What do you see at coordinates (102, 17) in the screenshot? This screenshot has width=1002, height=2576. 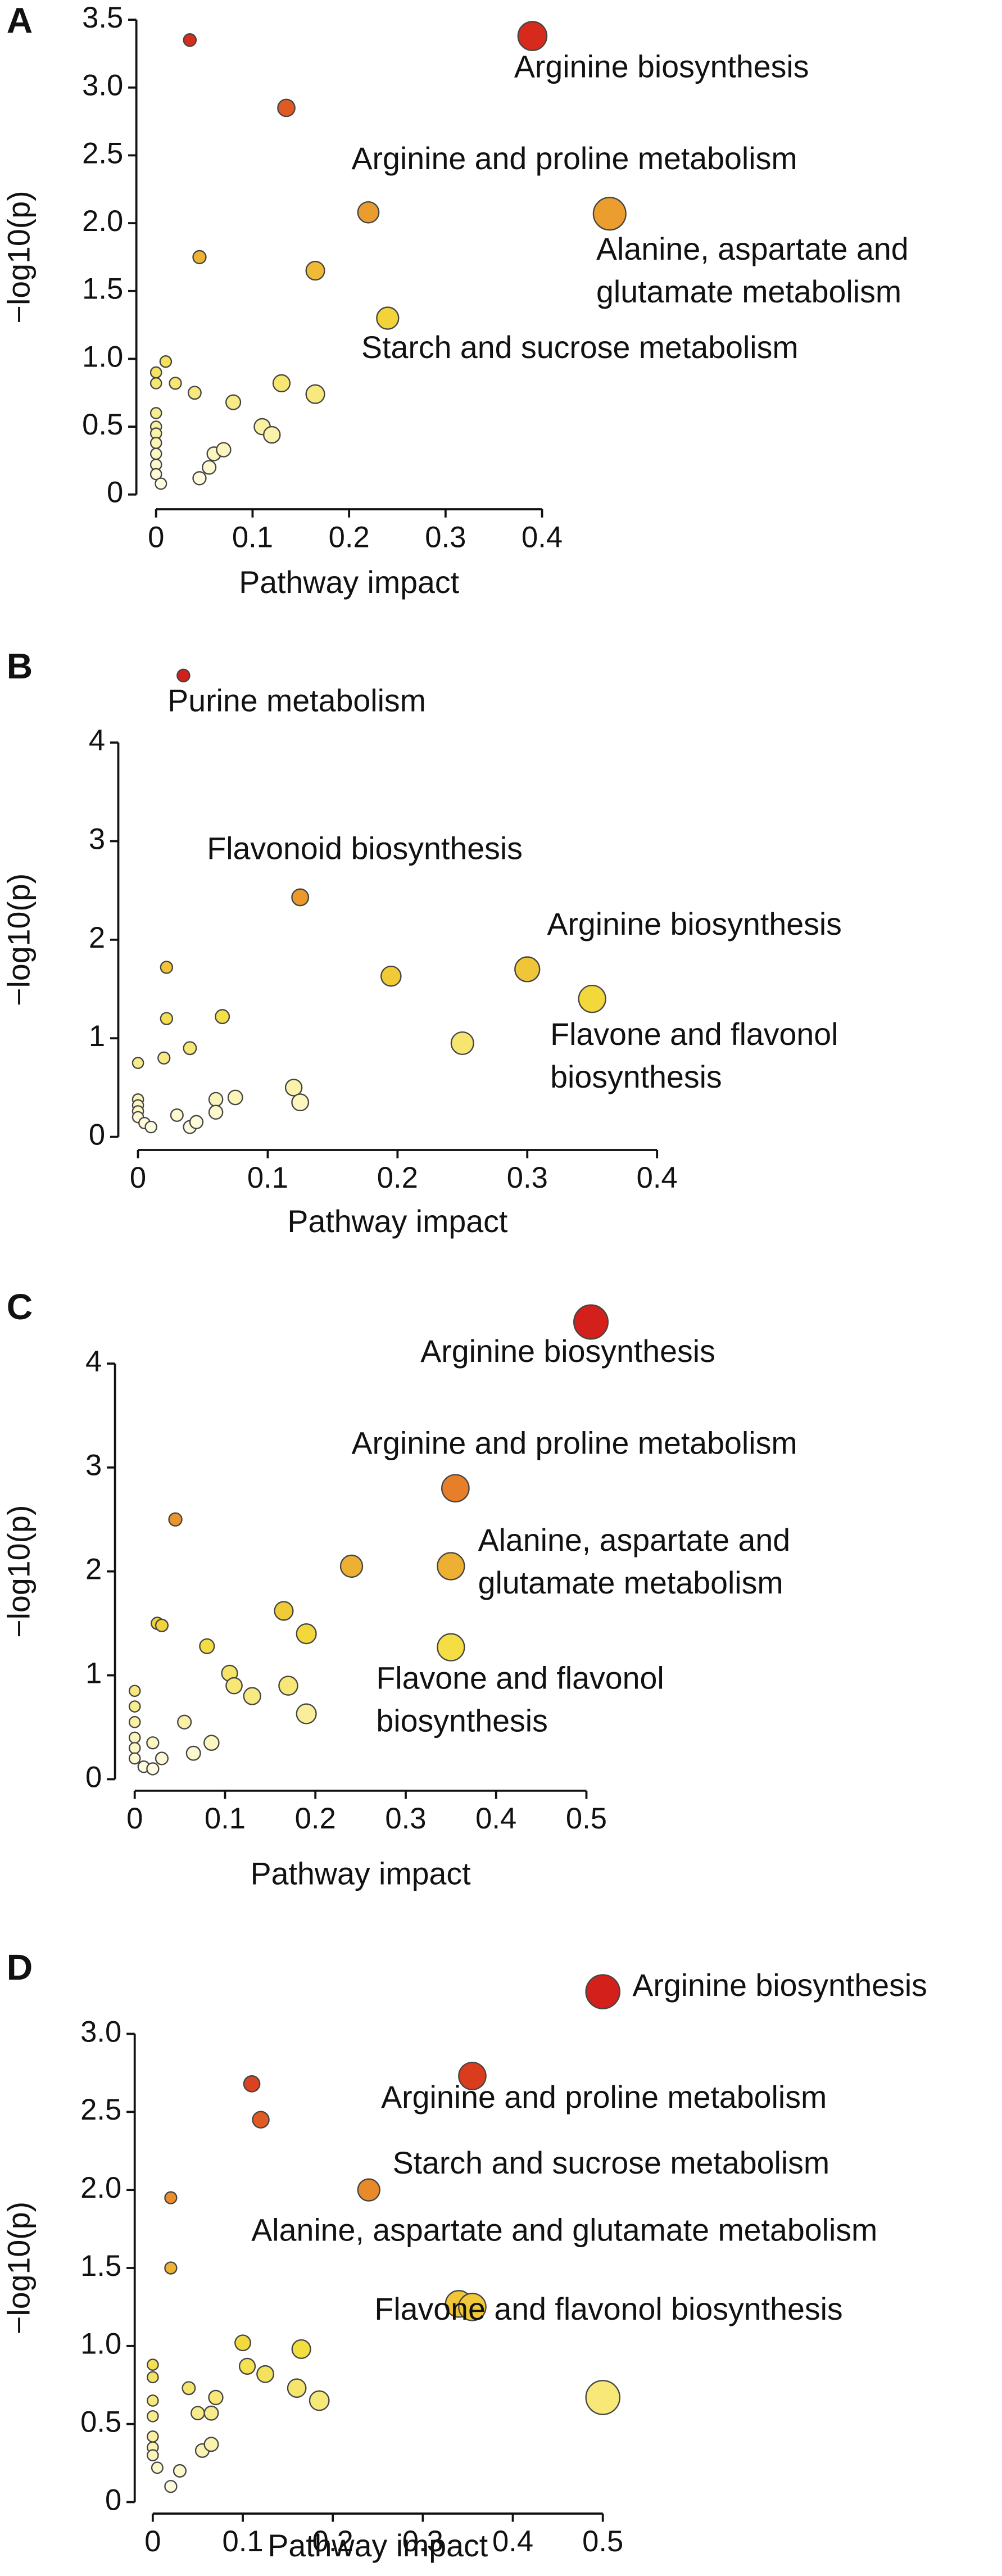 I see `y-tick-label: 3.5` at bounding box center [102, 17].